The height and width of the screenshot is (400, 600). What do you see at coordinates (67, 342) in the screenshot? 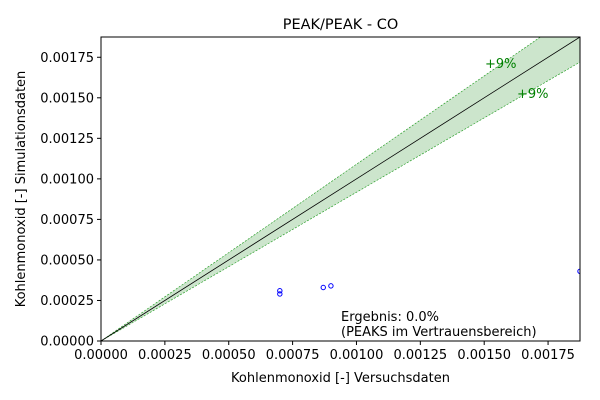
I see `y-tick-label: 0.00000` at bounding box center [67, 342].